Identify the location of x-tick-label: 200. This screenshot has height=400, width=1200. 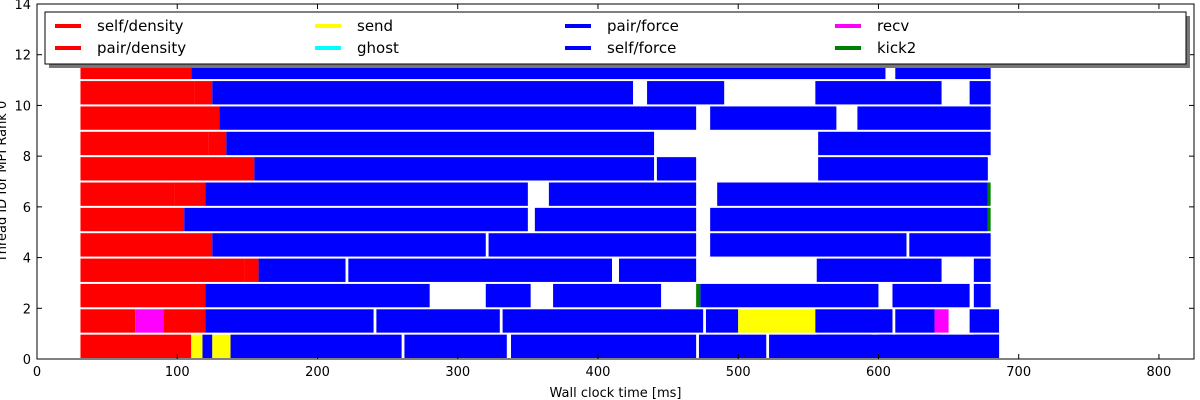
(317, 372).